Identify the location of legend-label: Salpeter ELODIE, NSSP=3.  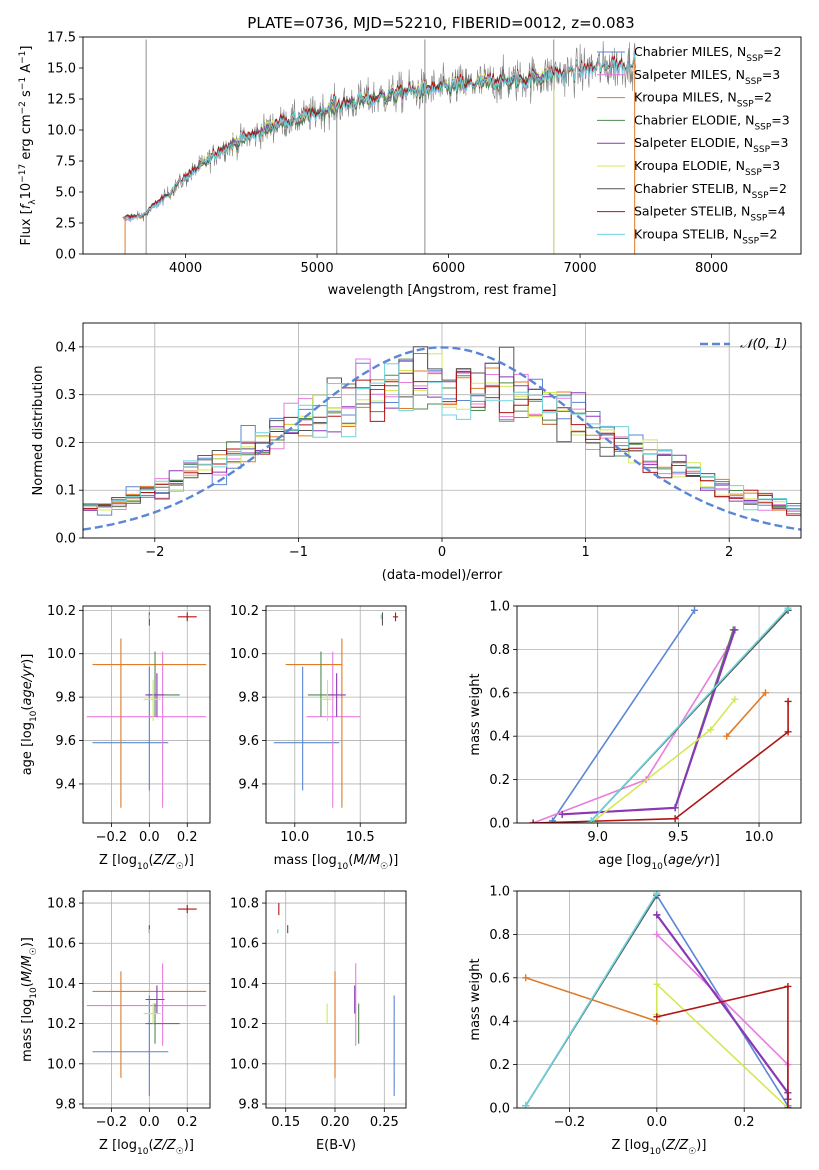
(711, 145).